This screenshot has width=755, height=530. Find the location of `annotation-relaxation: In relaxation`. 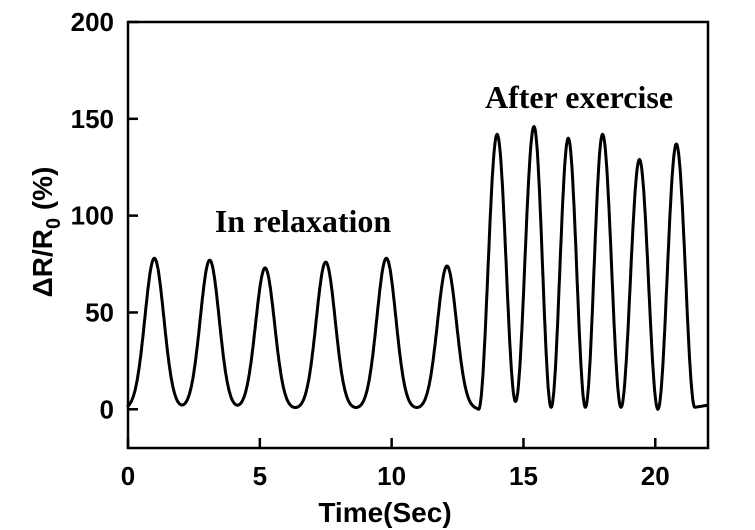

annotation-relaxation: In relaxation is located at coordinates (303, 221).